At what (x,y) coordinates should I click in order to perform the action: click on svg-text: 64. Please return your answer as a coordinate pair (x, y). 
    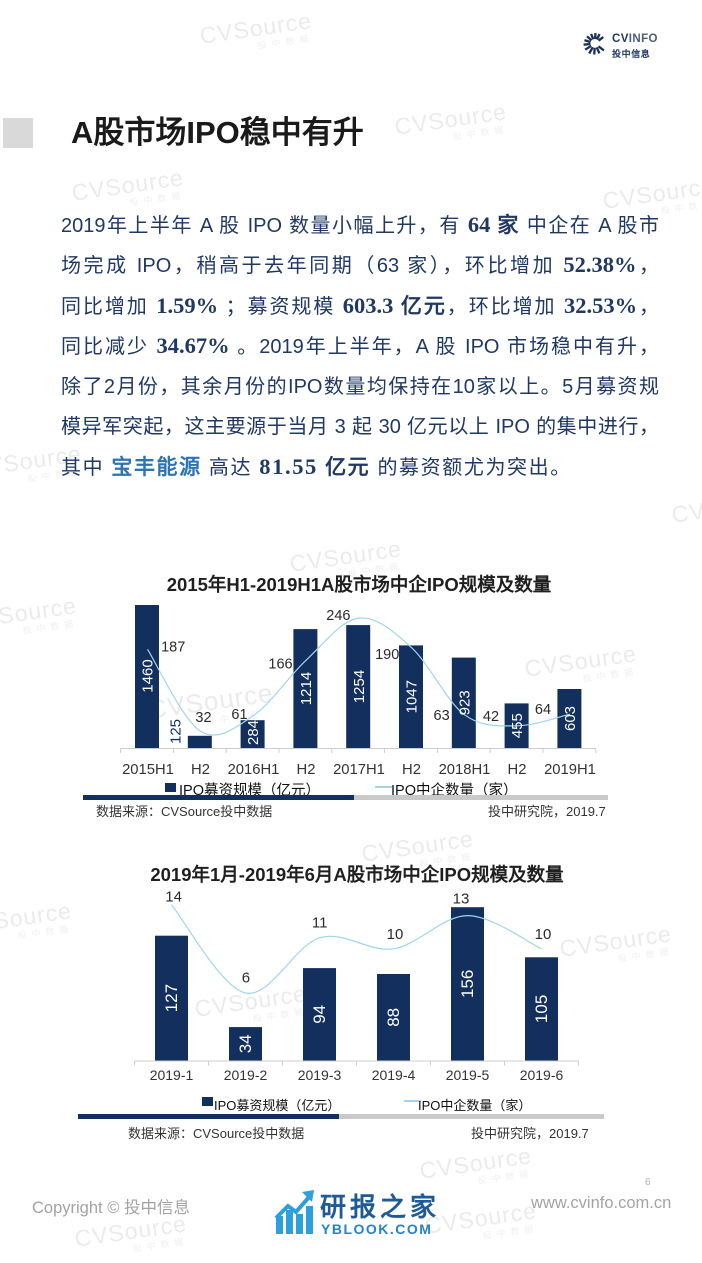
    Looking at the image, I should click on (543, 710).